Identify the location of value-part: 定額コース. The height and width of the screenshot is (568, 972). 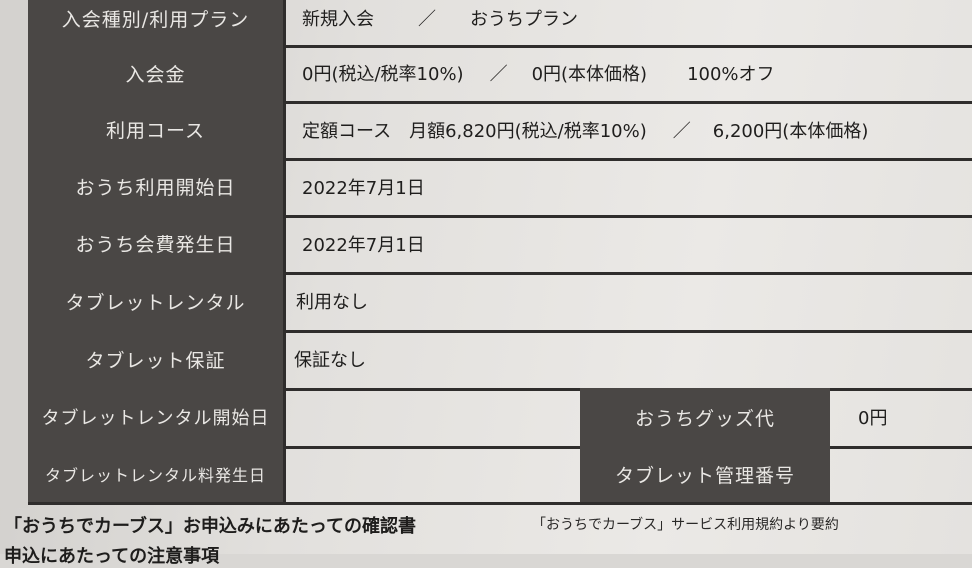
(347, 131).